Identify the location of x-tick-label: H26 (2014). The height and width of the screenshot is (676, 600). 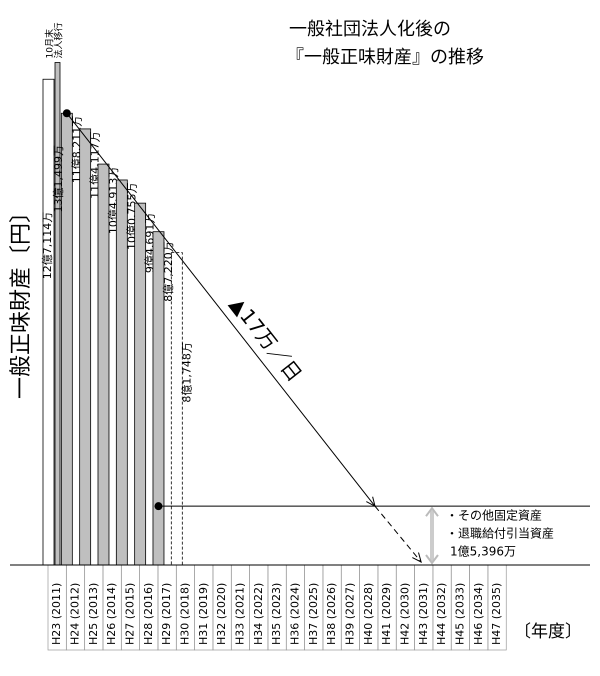
(111, 614).